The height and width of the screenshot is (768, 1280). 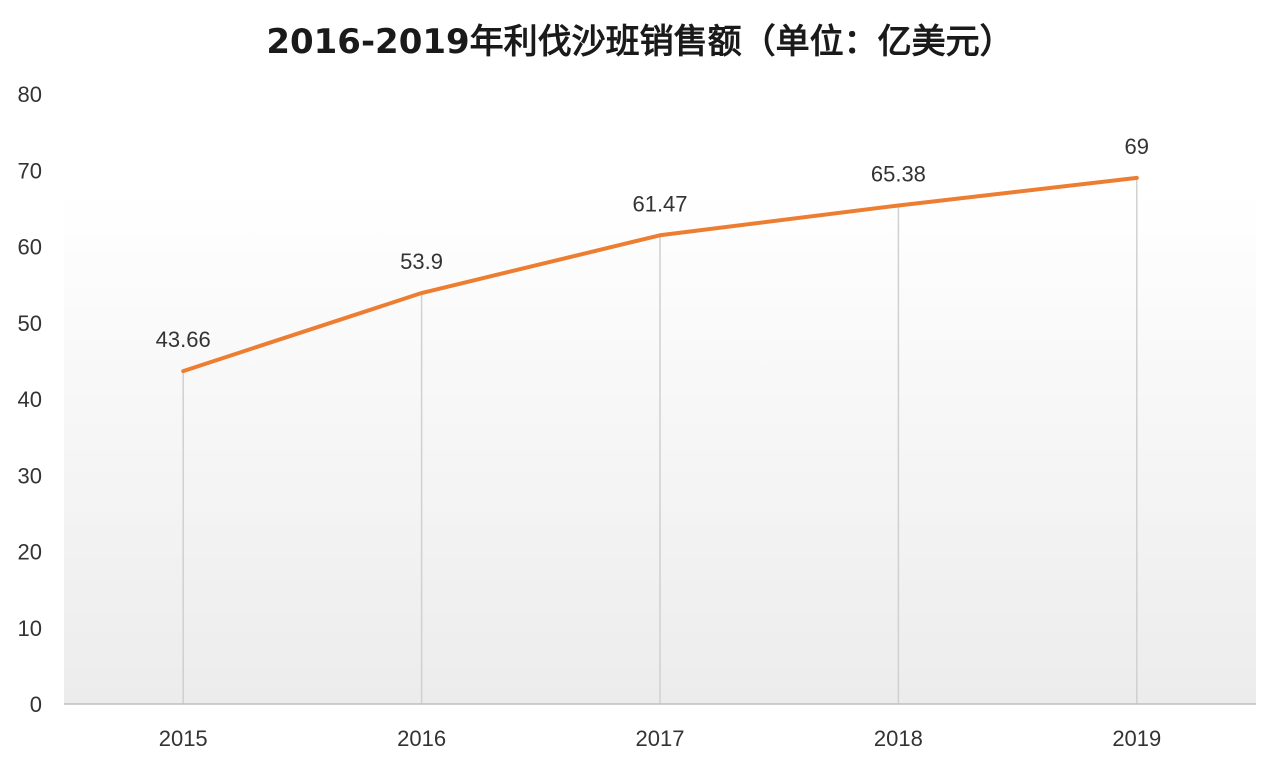 What do you see at coordinates (30, 247) in the screenshot?
I see `y-tick-label: 60` at bounding box center [30, 247].